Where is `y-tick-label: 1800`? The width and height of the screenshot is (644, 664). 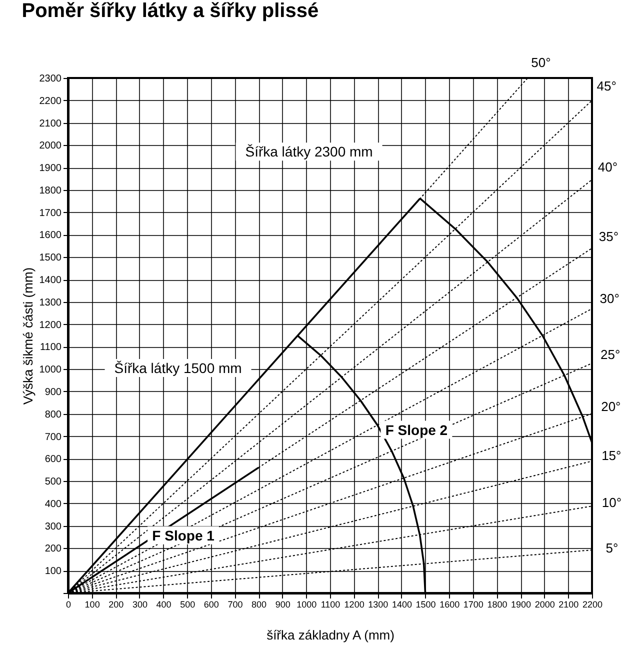
y-tick-label: 1800 is located at coordinates (50, 190).